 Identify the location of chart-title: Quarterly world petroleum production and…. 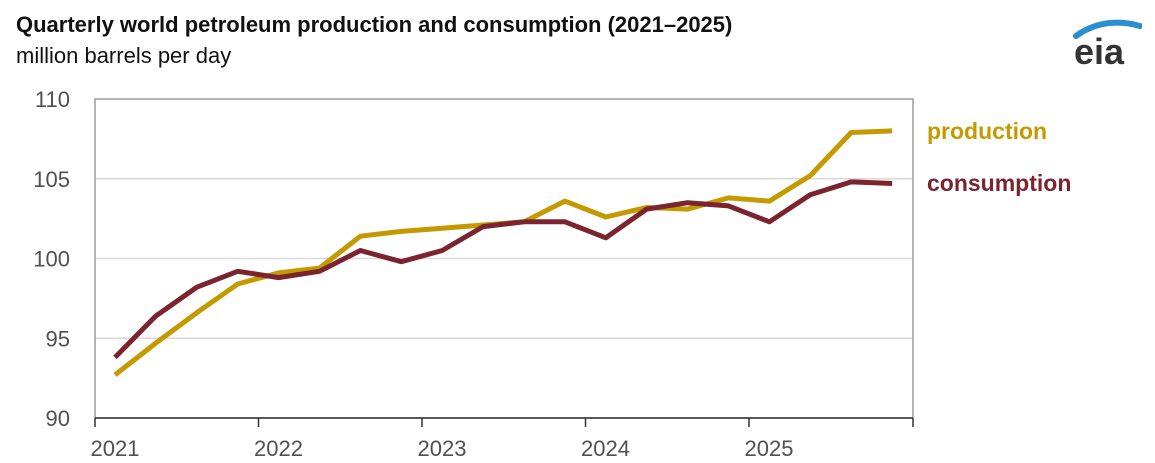
(374, 24).